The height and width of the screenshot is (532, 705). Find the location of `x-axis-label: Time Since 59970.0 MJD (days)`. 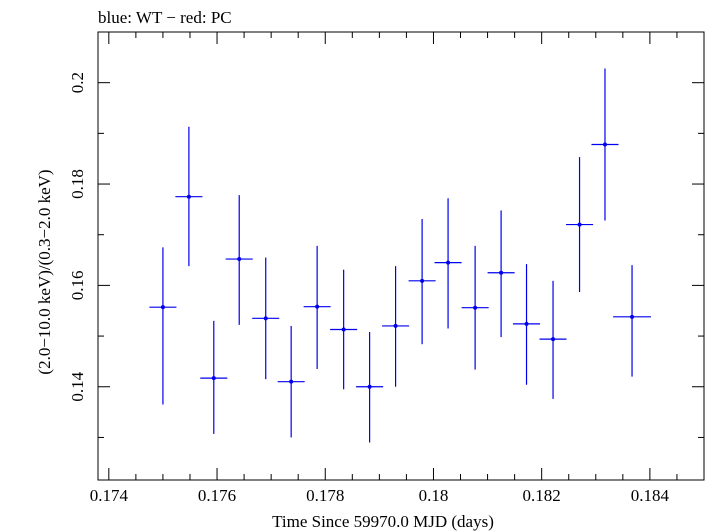

x-axis-label: Time Since 59970.0 MJD (days) is located at coordinates (383, 521).